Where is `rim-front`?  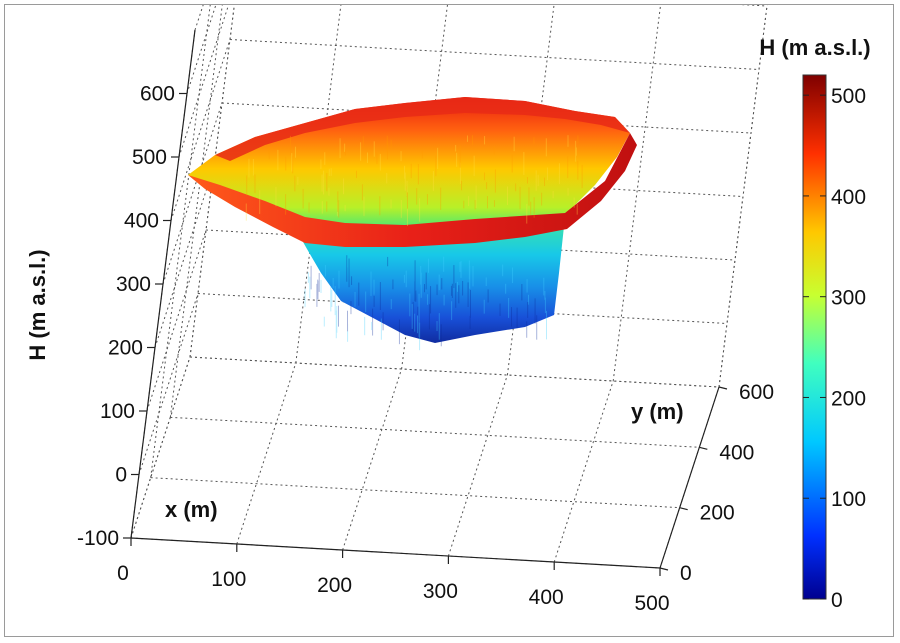 rim-front is located at coordinates (412, 190).